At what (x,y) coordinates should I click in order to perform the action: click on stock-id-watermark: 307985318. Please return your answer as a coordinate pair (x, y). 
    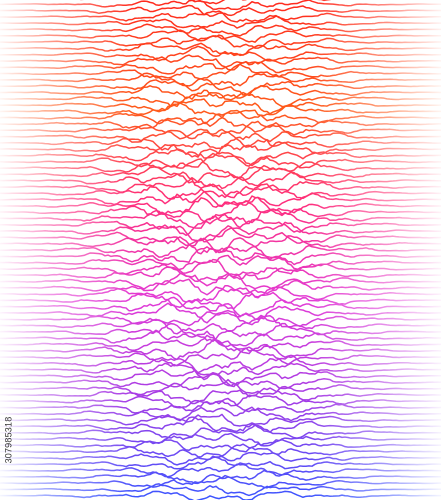
    Looking at the image, I should click on (8, 440).